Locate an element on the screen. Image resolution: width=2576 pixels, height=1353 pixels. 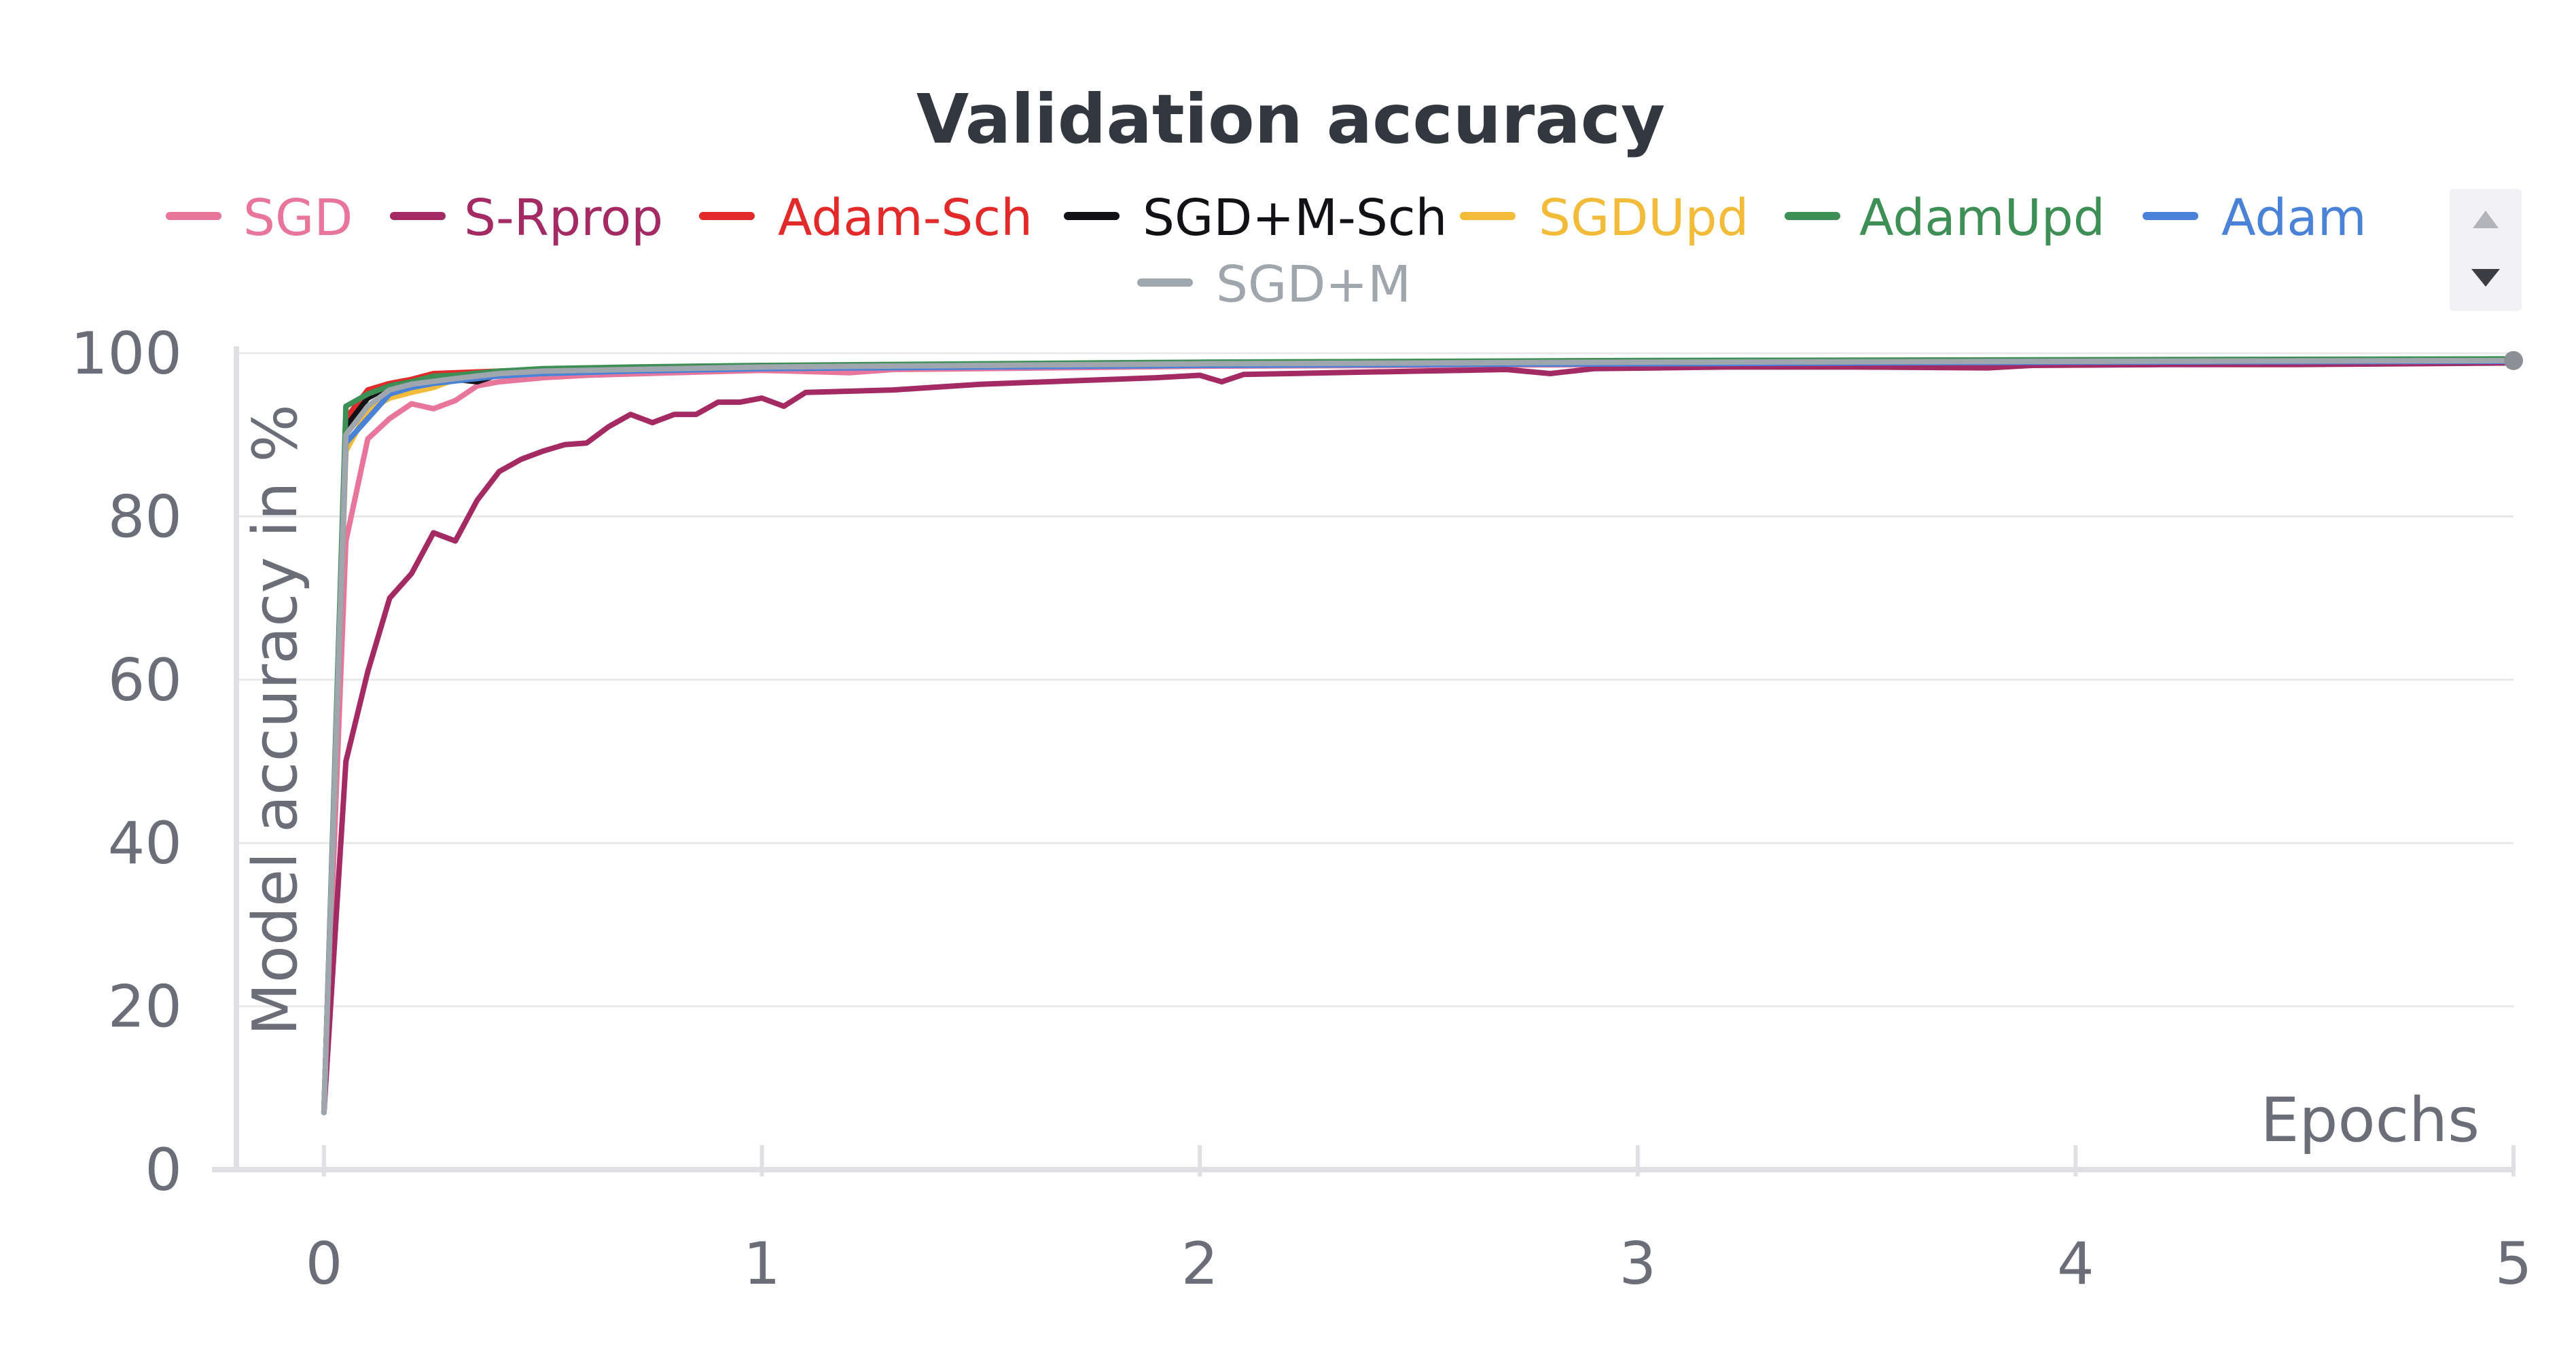
y-tick-label-40: 40 is located at coordinates (145, 844).